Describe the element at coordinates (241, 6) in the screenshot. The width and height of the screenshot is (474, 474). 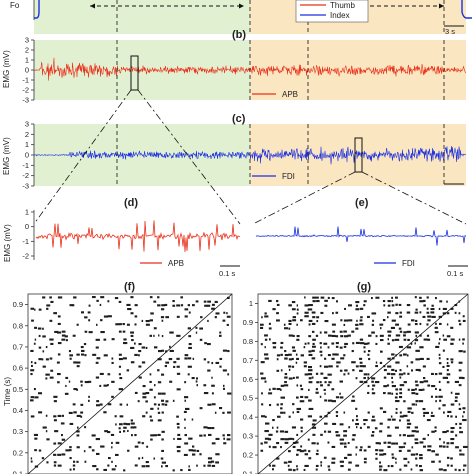
I see `arrowhead` at that location.